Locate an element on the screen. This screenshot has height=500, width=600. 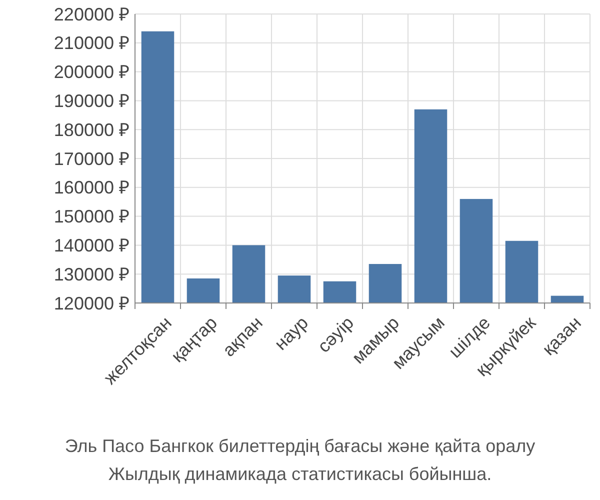
y-tick-label: 160000 ₽ is located at coordinates (91, 188).